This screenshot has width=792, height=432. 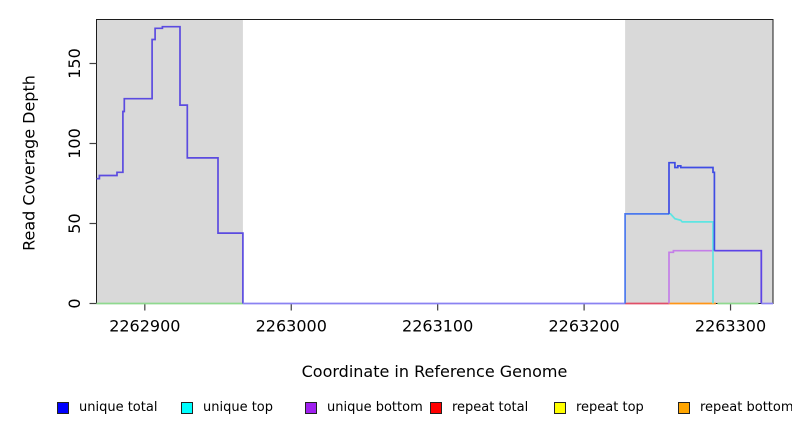 I want to click on y-tick-label: 0, so click(x=74, y=303).